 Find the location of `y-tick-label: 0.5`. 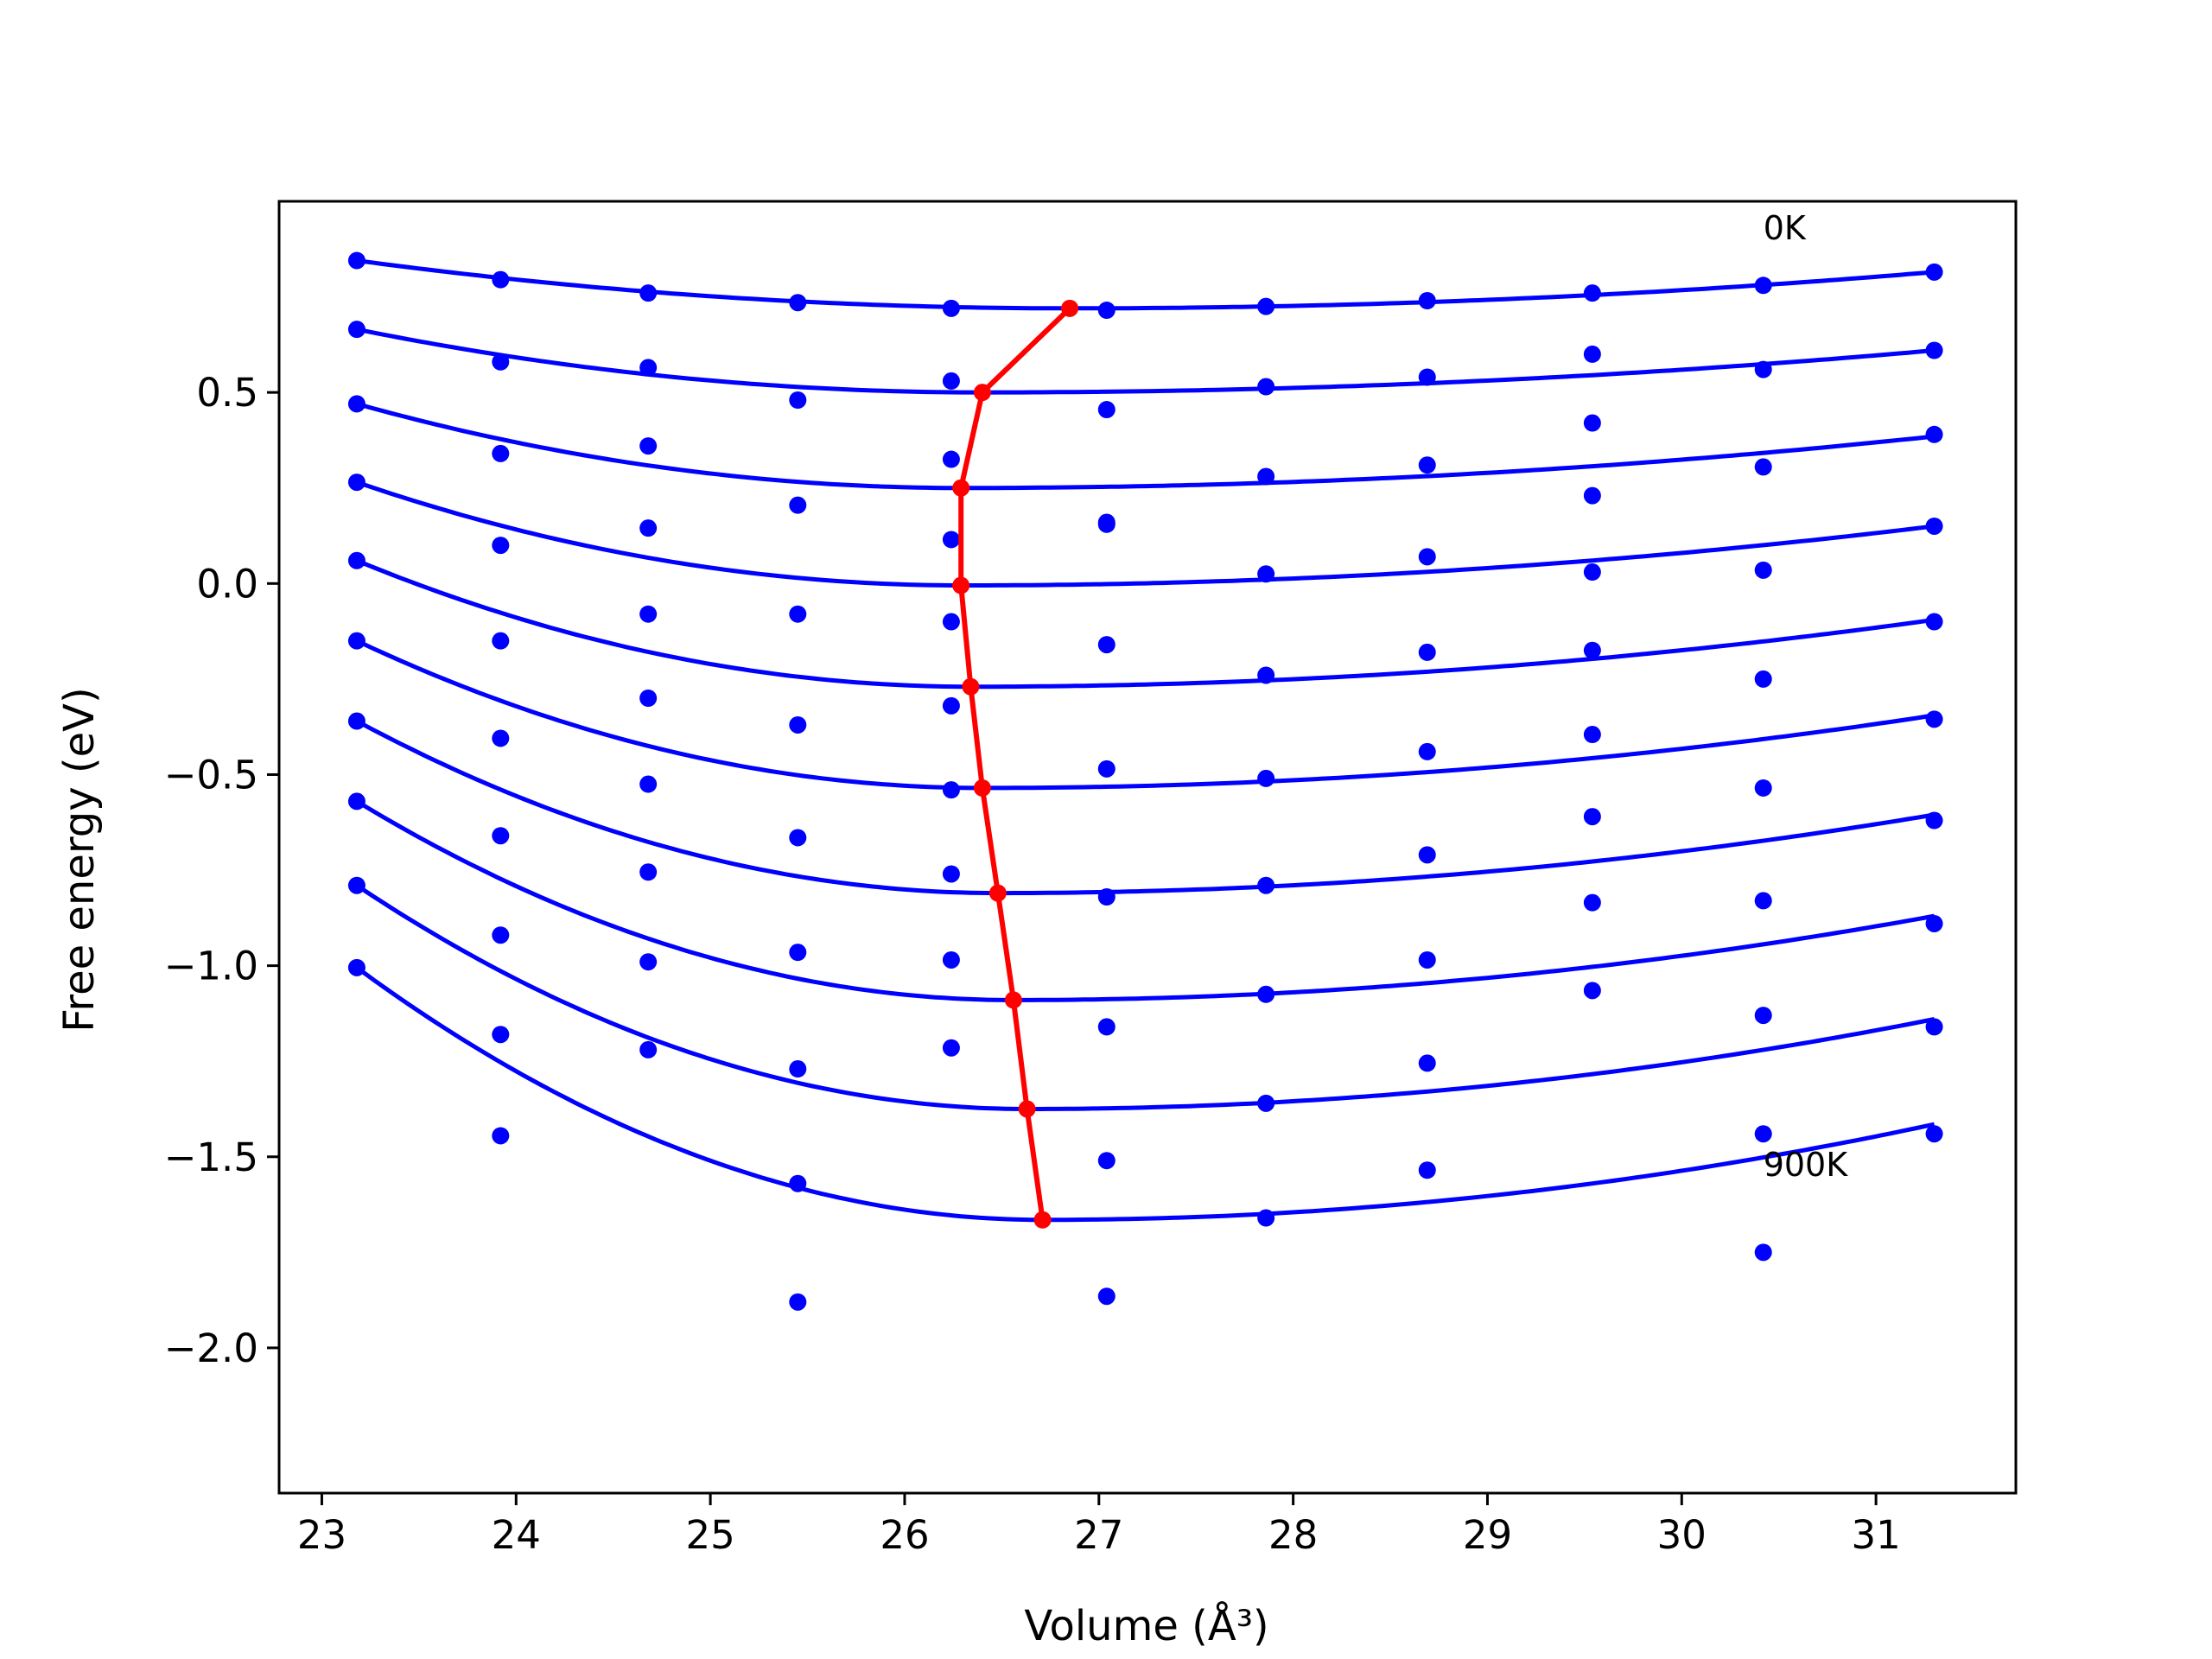

y-tick-label: 0.5 is located at coordinates (227, 393).